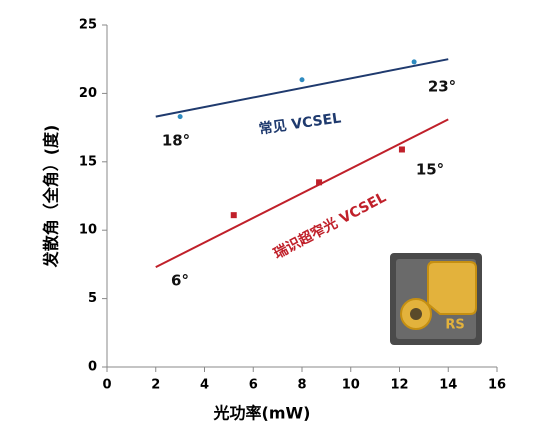  What do you see at coordinates (436, 299) in the screenshot?
I see `inset-image: RS` at bounding box center [436, 299].